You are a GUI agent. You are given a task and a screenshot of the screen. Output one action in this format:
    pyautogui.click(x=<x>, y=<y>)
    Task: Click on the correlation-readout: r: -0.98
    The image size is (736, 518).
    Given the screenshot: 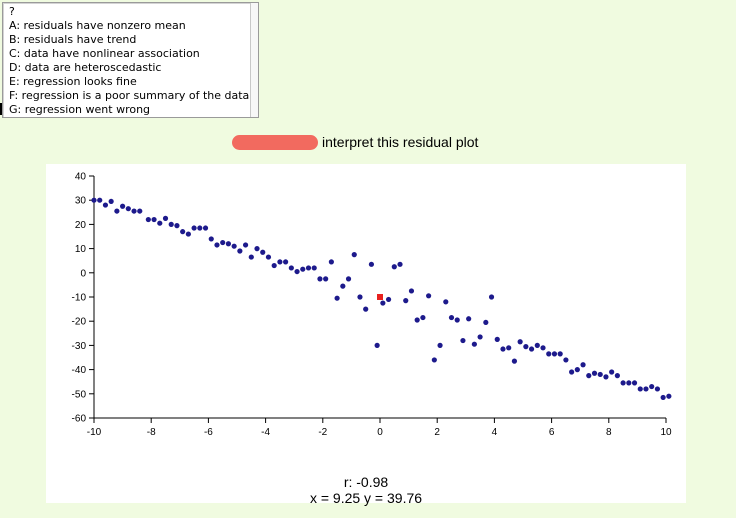 What is the action you would take?
    pyautogui.click(x=366, y=482)
    